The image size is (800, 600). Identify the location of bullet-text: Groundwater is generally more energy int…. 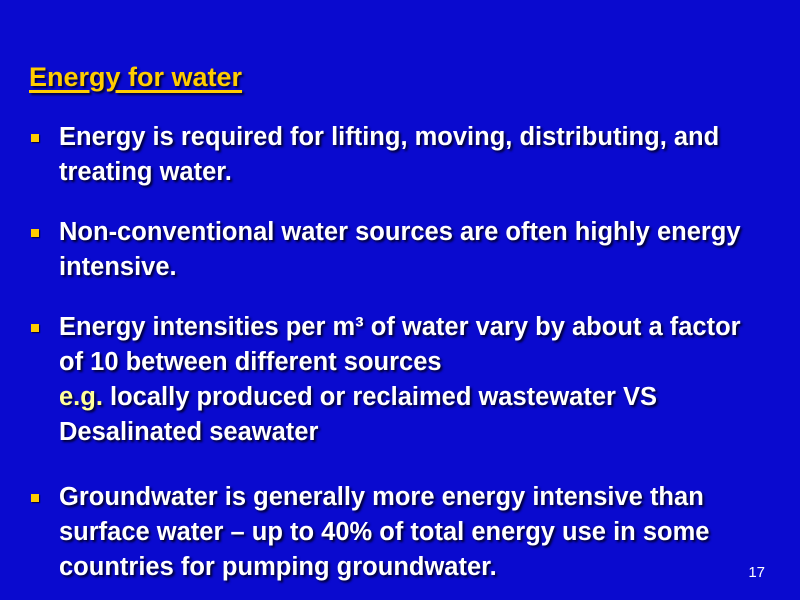
(384, 532).